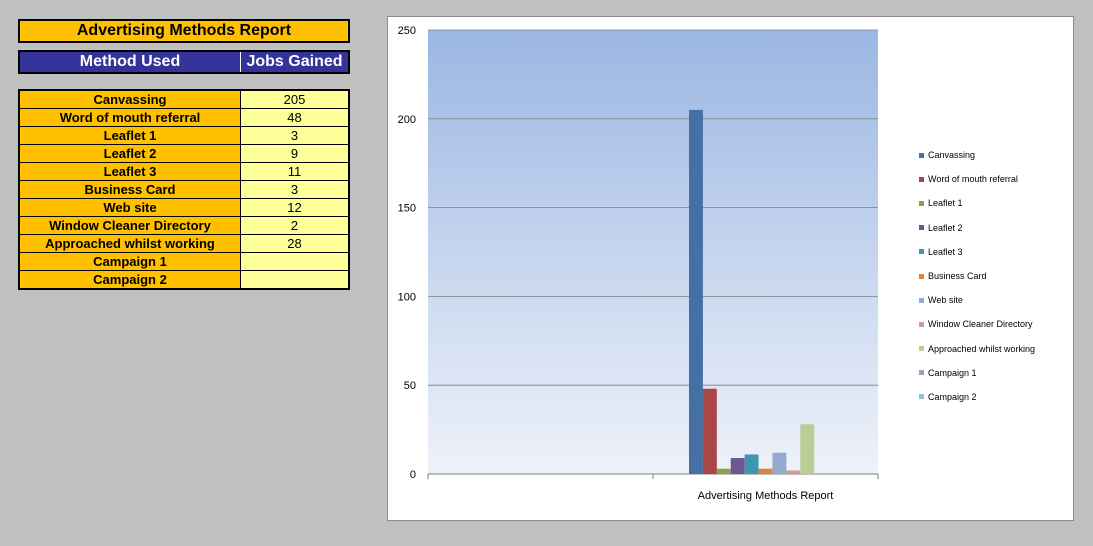  What do you see at coordinates (994, 155) in the screenshot?
I see `legend-item: Canvassing` at bounding box center [994, 155].